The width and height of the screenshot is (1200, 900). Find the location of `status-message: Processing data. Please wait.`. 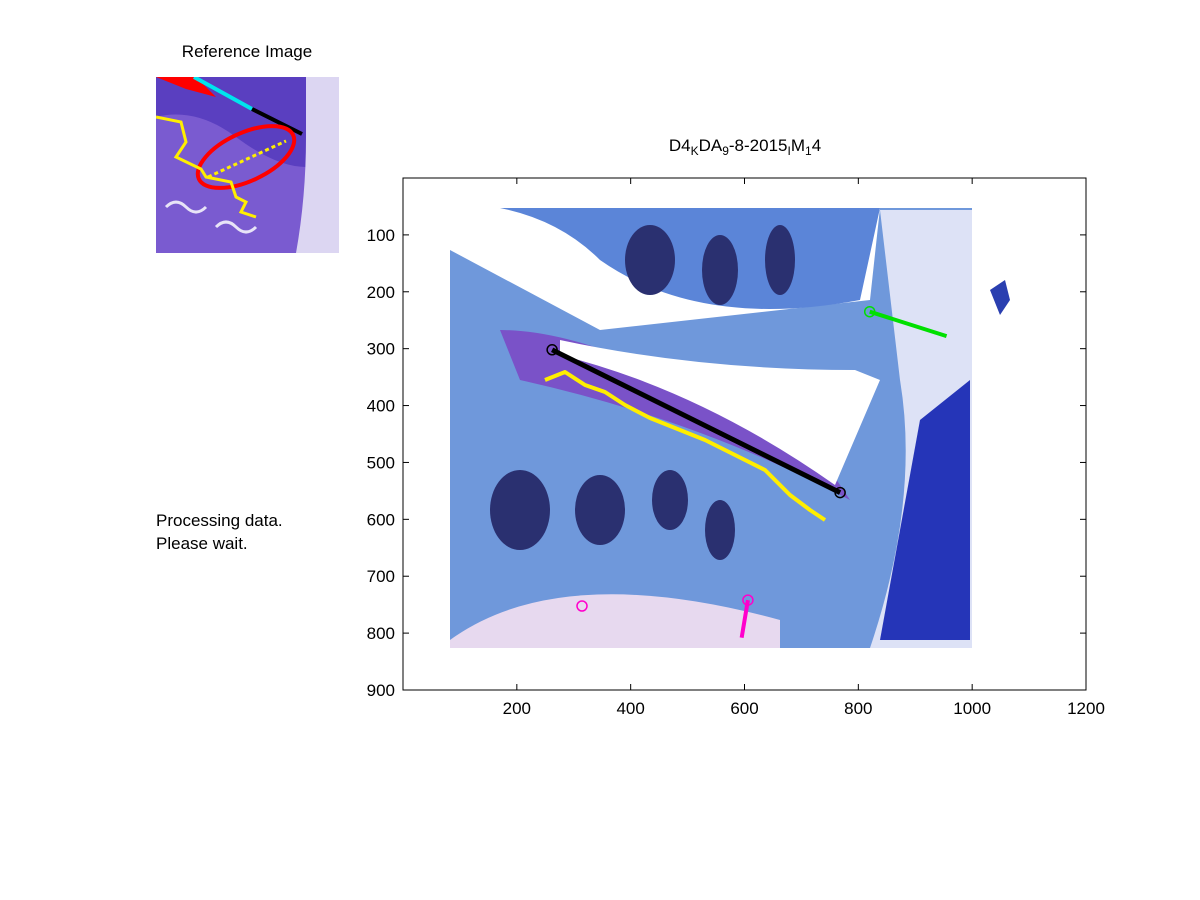

status-message: Processing data. Please wait. is located at coordinates (219, 532).